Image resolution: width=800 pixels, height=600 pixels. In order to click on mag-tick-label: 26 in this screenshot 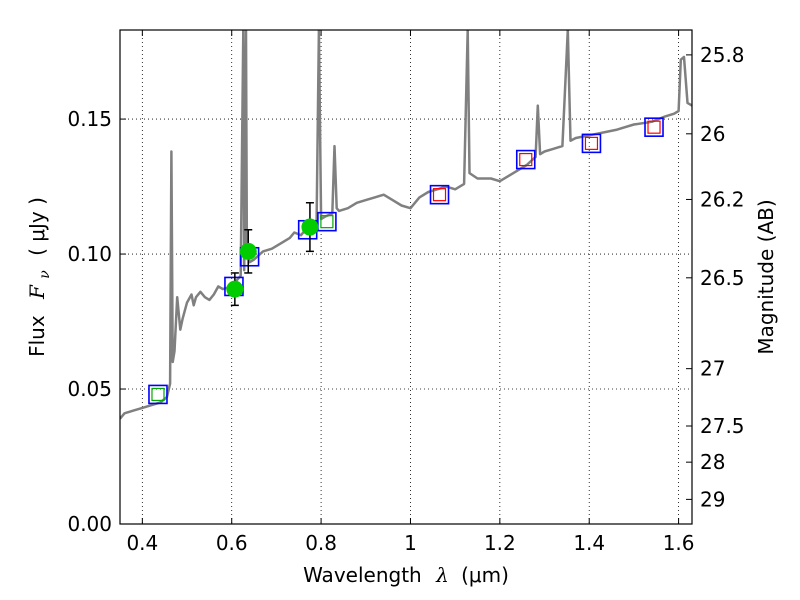, I will do `click(712, 134)`.